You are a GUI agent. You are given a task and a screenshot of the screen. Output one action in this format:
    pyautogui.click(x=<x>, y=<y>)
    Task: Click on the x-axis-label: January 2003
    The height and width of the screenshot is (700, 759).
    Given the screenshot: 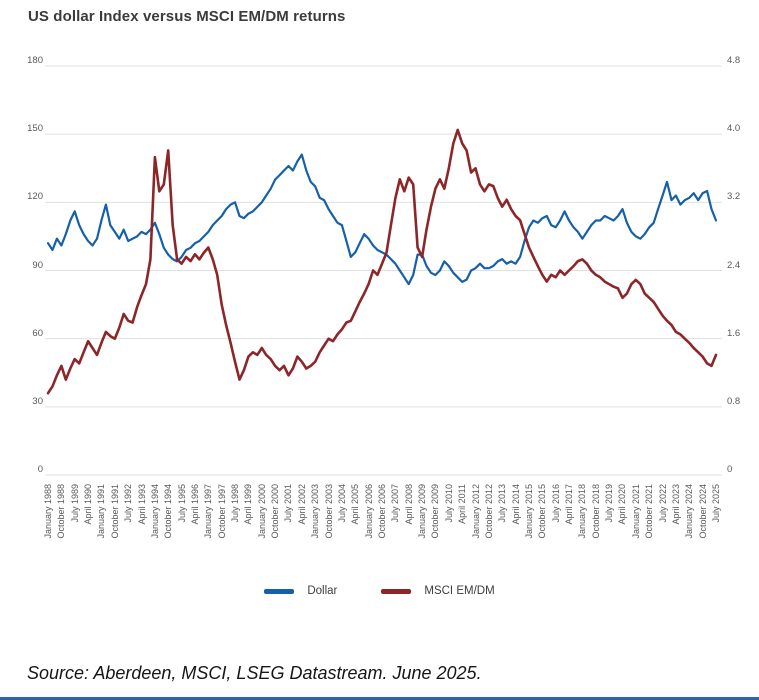 What is the action you would take?
    pyautogui.click(x=315, y=511)
    